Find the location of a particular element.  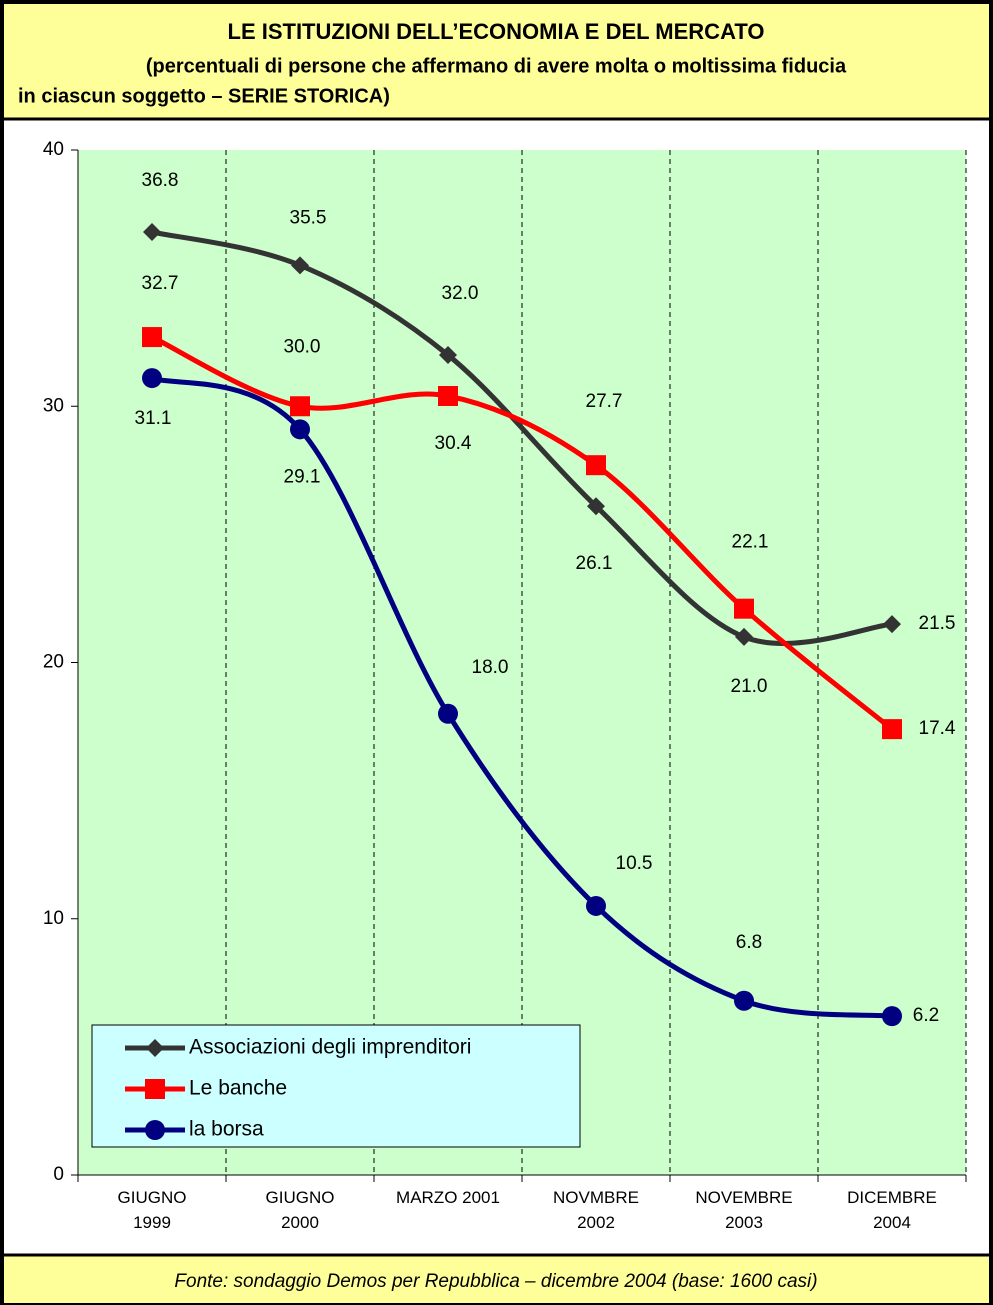

x-tick-label: GIUGNO 1999 is located at coordinates (152, 1210).